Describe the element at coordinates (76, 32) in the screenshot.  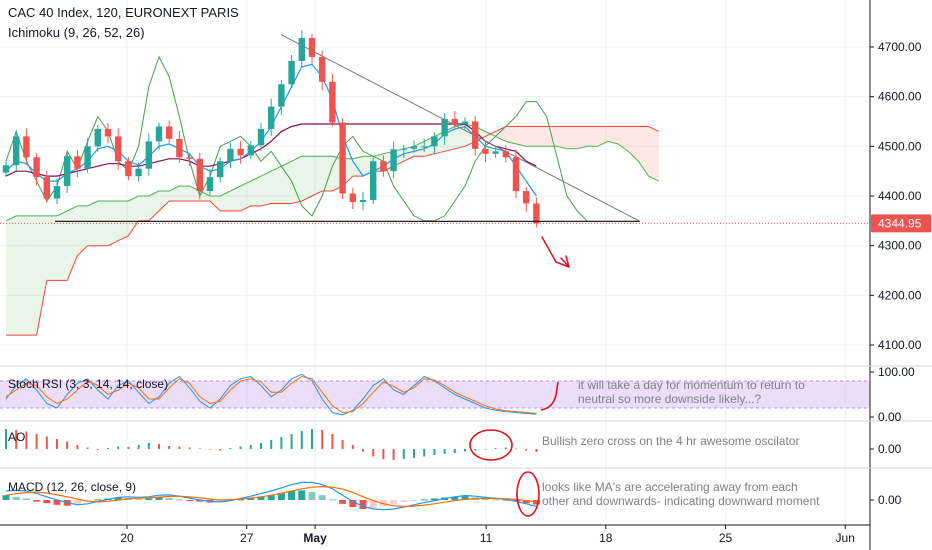
I see `indicator-label: Ichimoku (9, 26, 52, 26)` at that location.